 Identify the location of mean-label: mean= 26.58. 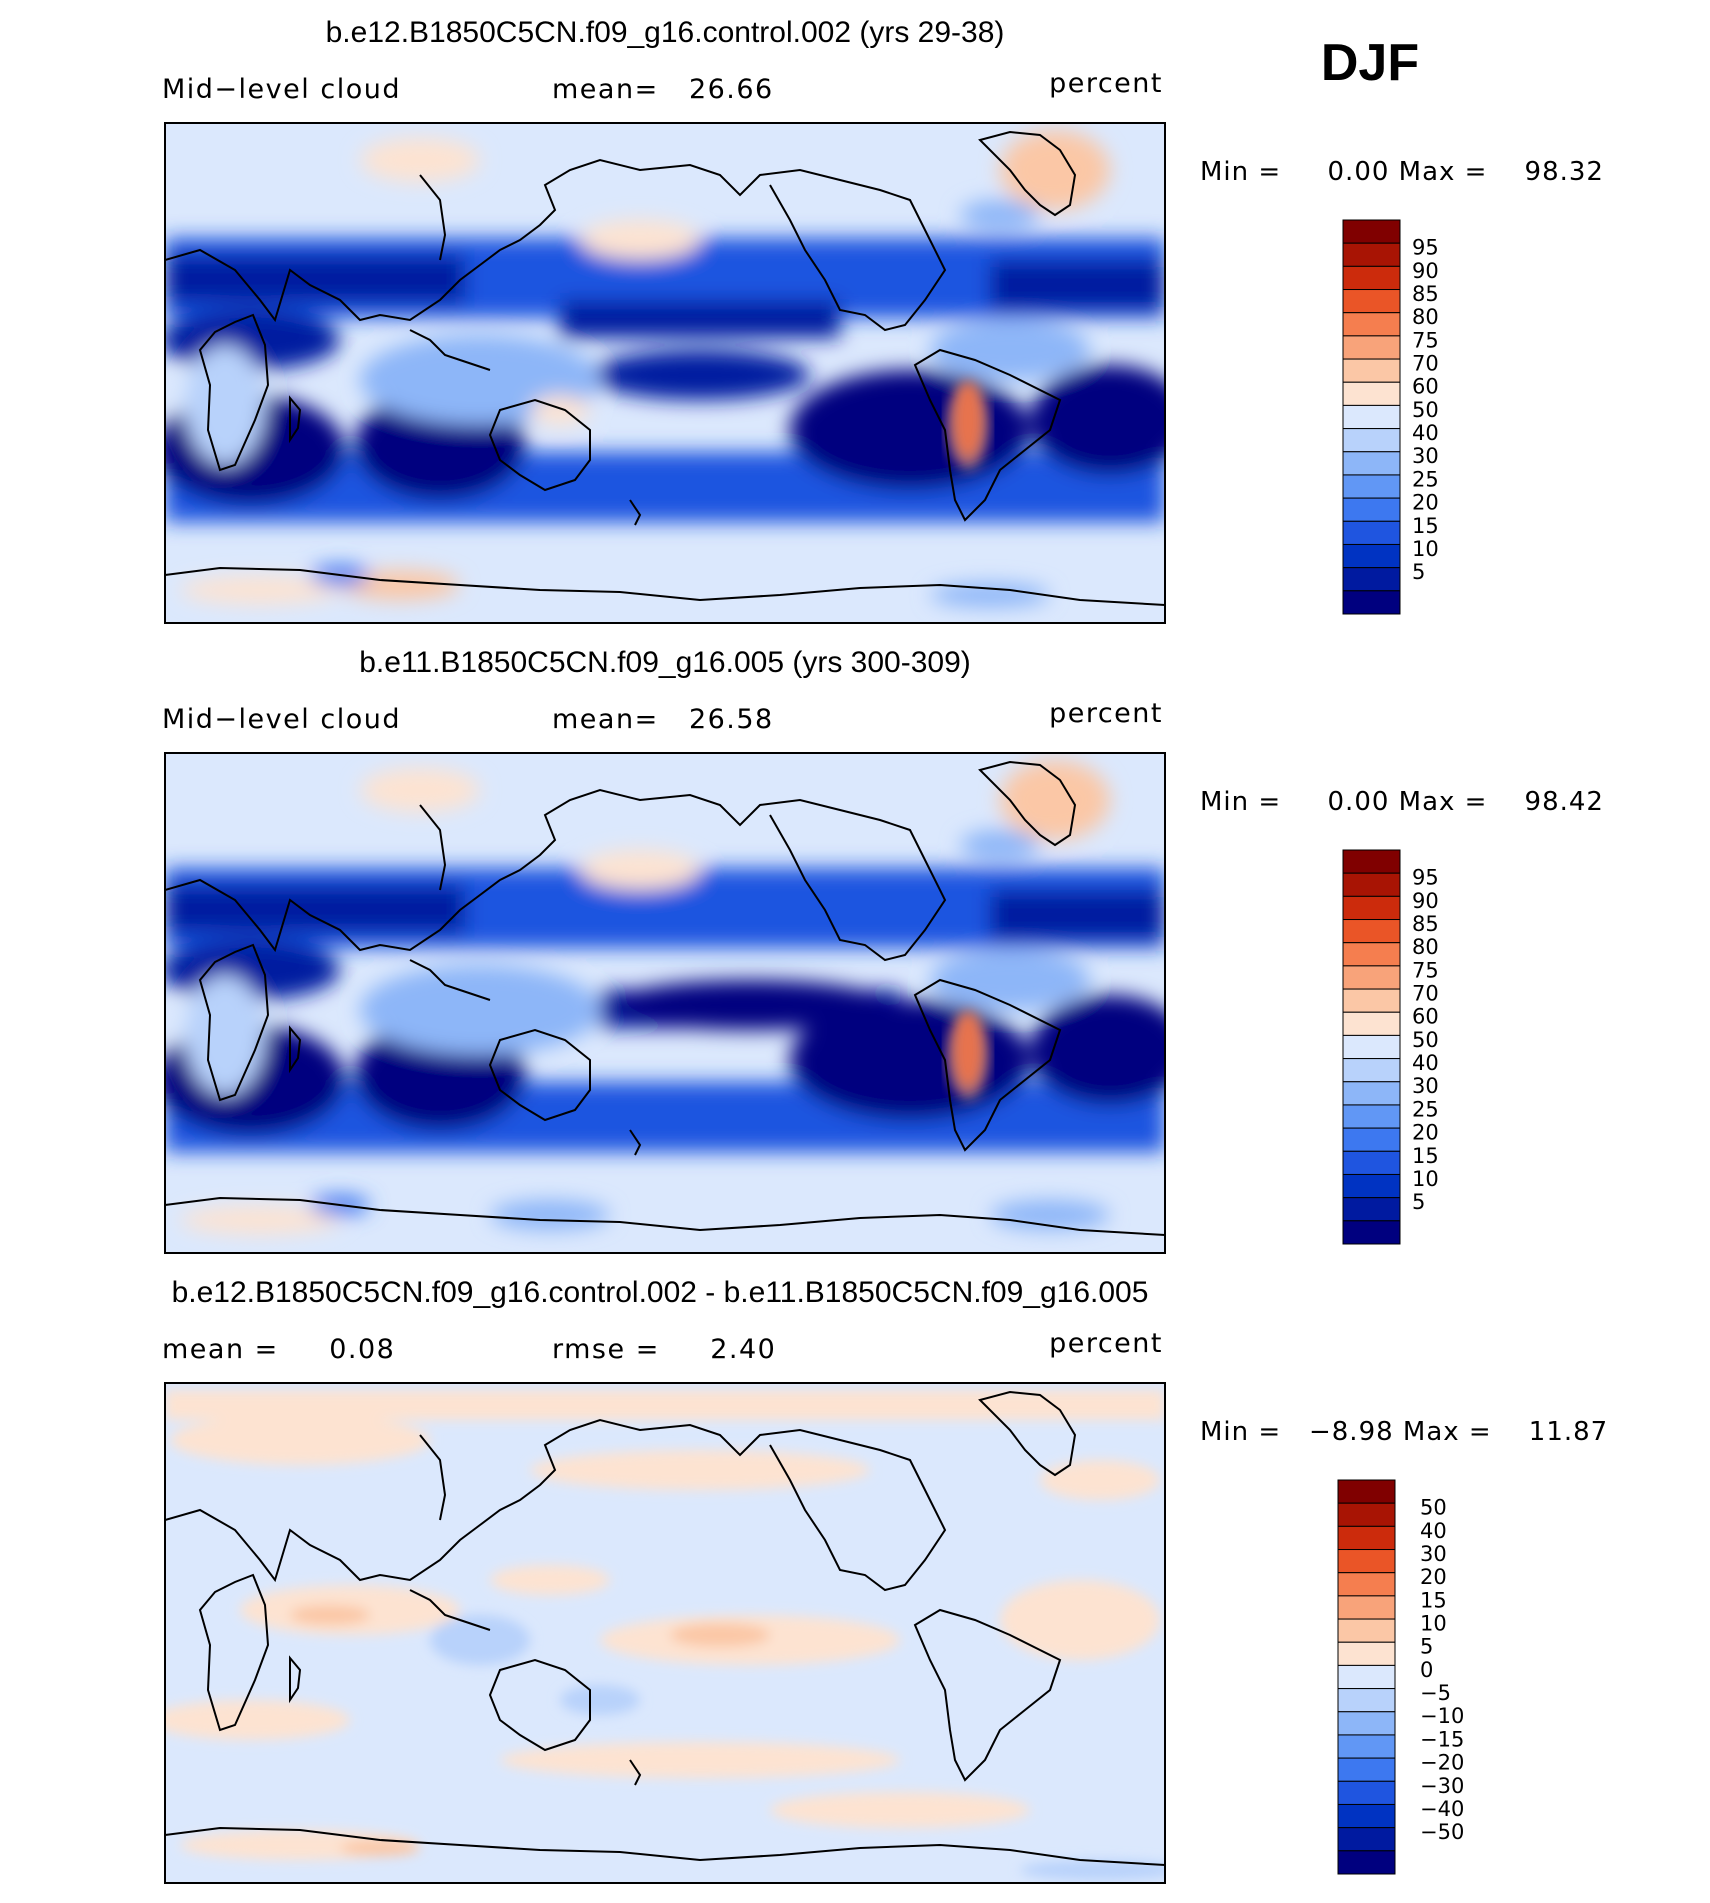
(663, 719).